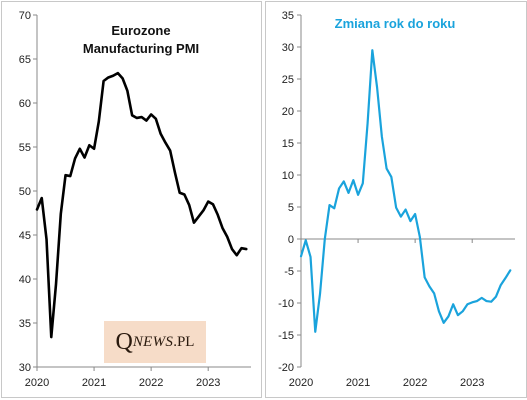 The height and width of the screenshot is (400, 527). I want to click on y-tick-label: -15, so click(286, 336).